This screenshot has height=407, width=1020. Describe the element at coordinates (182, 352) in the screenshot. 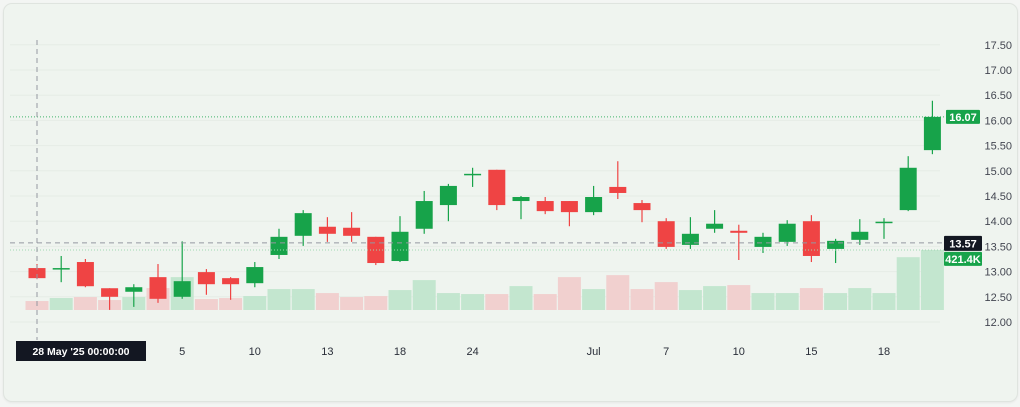

I see `x-tick-label: 5` at that location.